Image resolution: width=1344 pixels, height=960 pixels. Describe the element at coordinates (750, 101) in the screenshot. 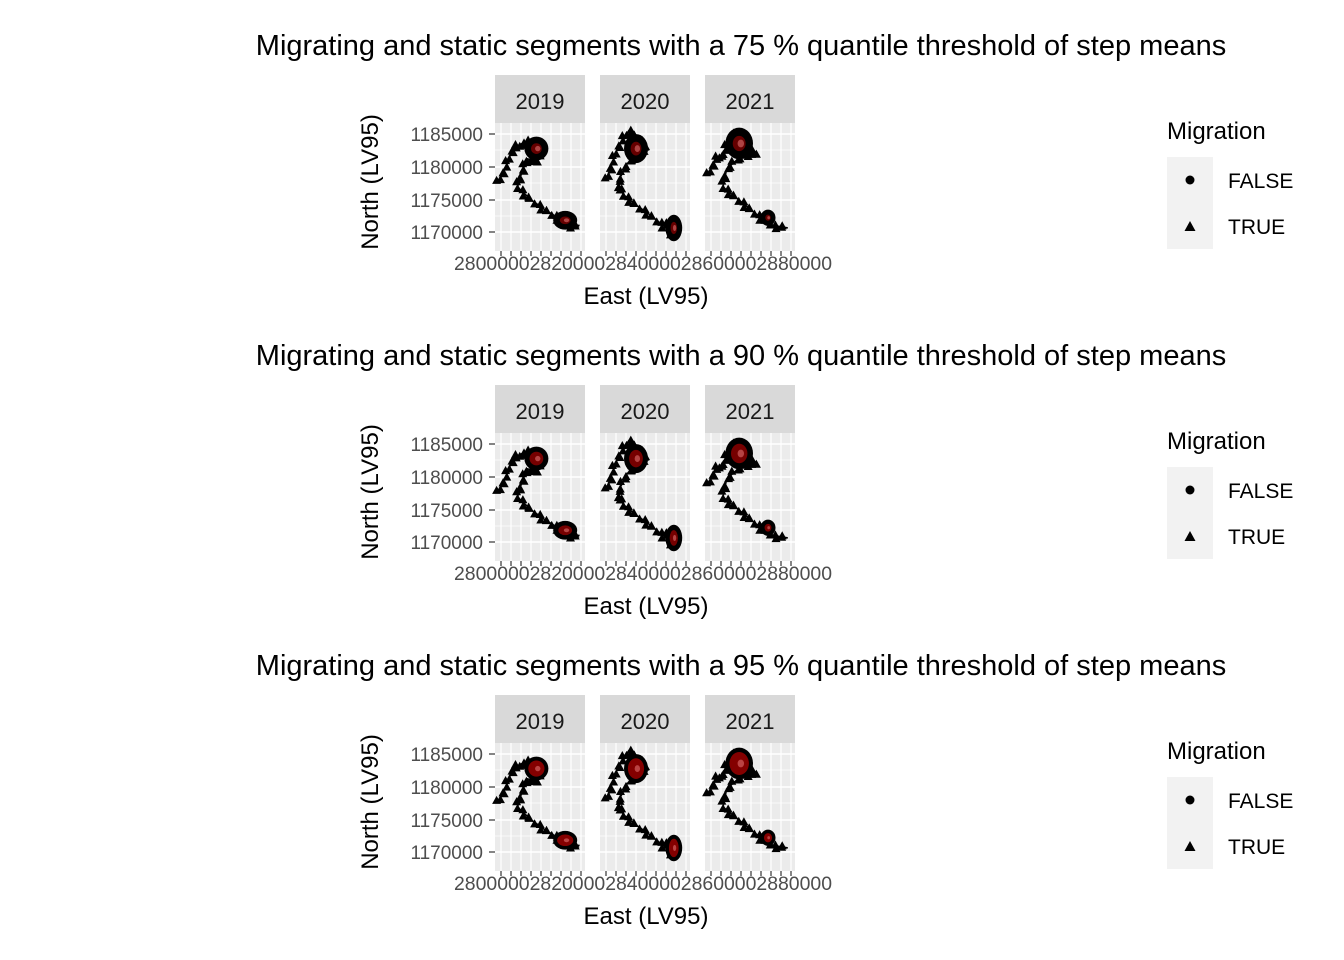

I see `facet-strip-label: 2021` at that location.